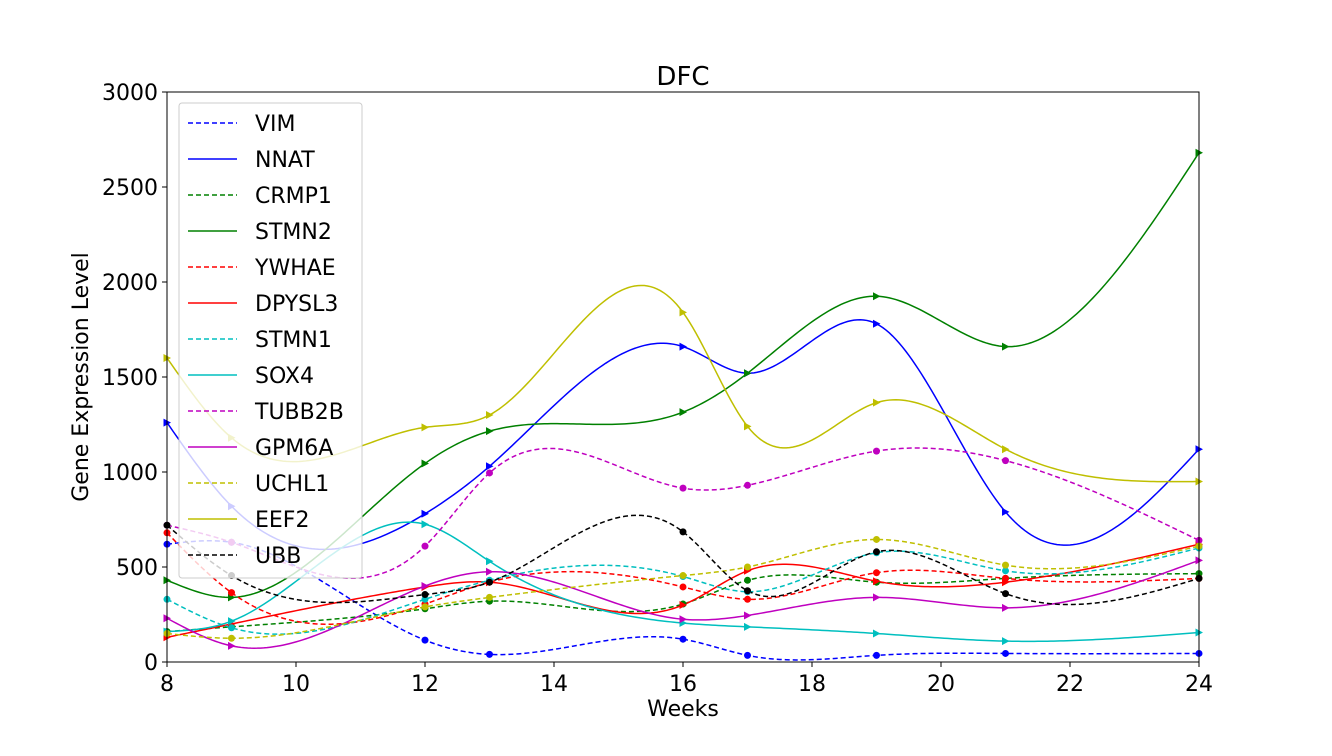  Describe the element at coordinates (812, 684) in the screenshot. I see `x-tick-label: 18` at that location.